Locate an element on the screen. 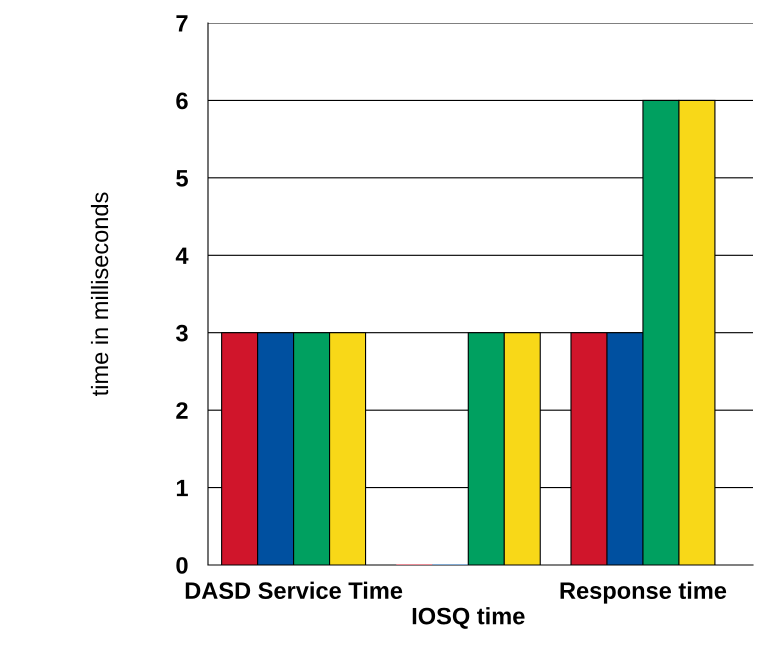 This screenshot has width=765, height=656. x-tick-label: Response time is located at coordinates (643, 593).